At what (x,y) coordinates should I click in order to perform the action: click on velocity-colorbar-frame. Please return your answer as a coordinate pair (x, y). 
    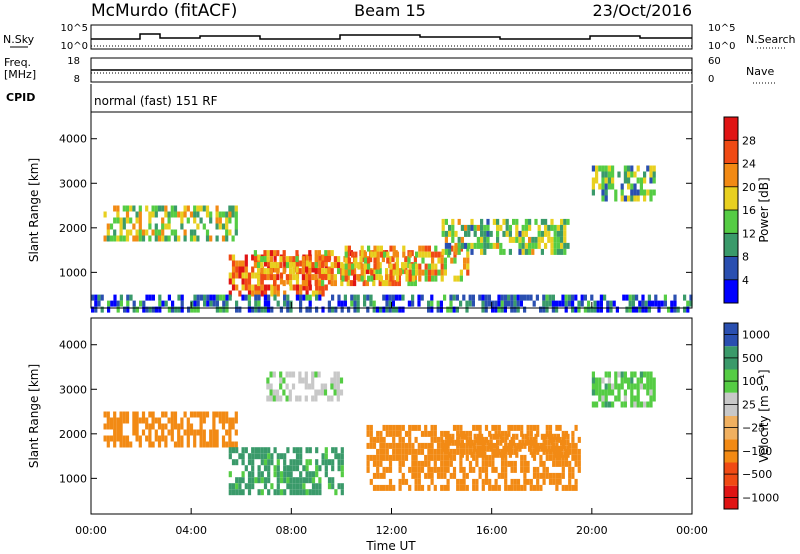
    Looking at the image, I should click on (731, 416).